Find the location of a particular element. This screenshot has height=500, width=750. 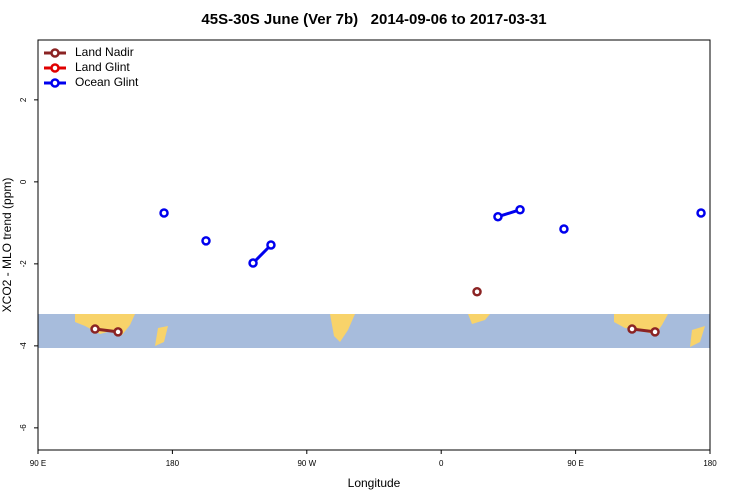

legend-label: Ocean Glint is located at coordinates (107, 82).